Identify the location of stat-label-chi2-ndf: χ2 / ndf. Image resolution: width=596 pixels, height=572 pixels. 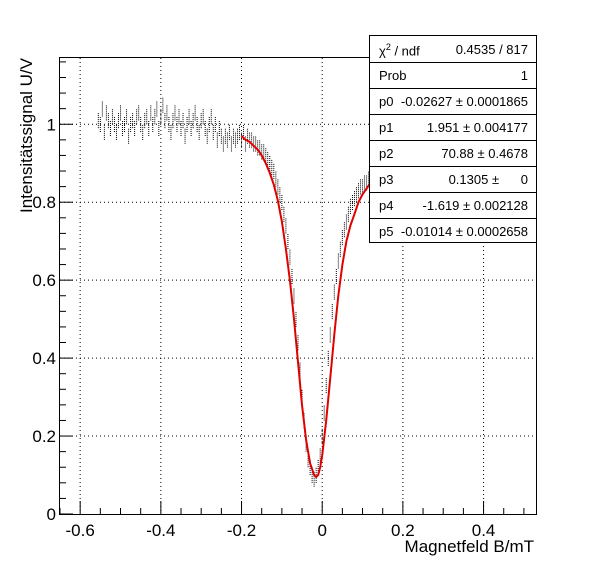
(399, 50).